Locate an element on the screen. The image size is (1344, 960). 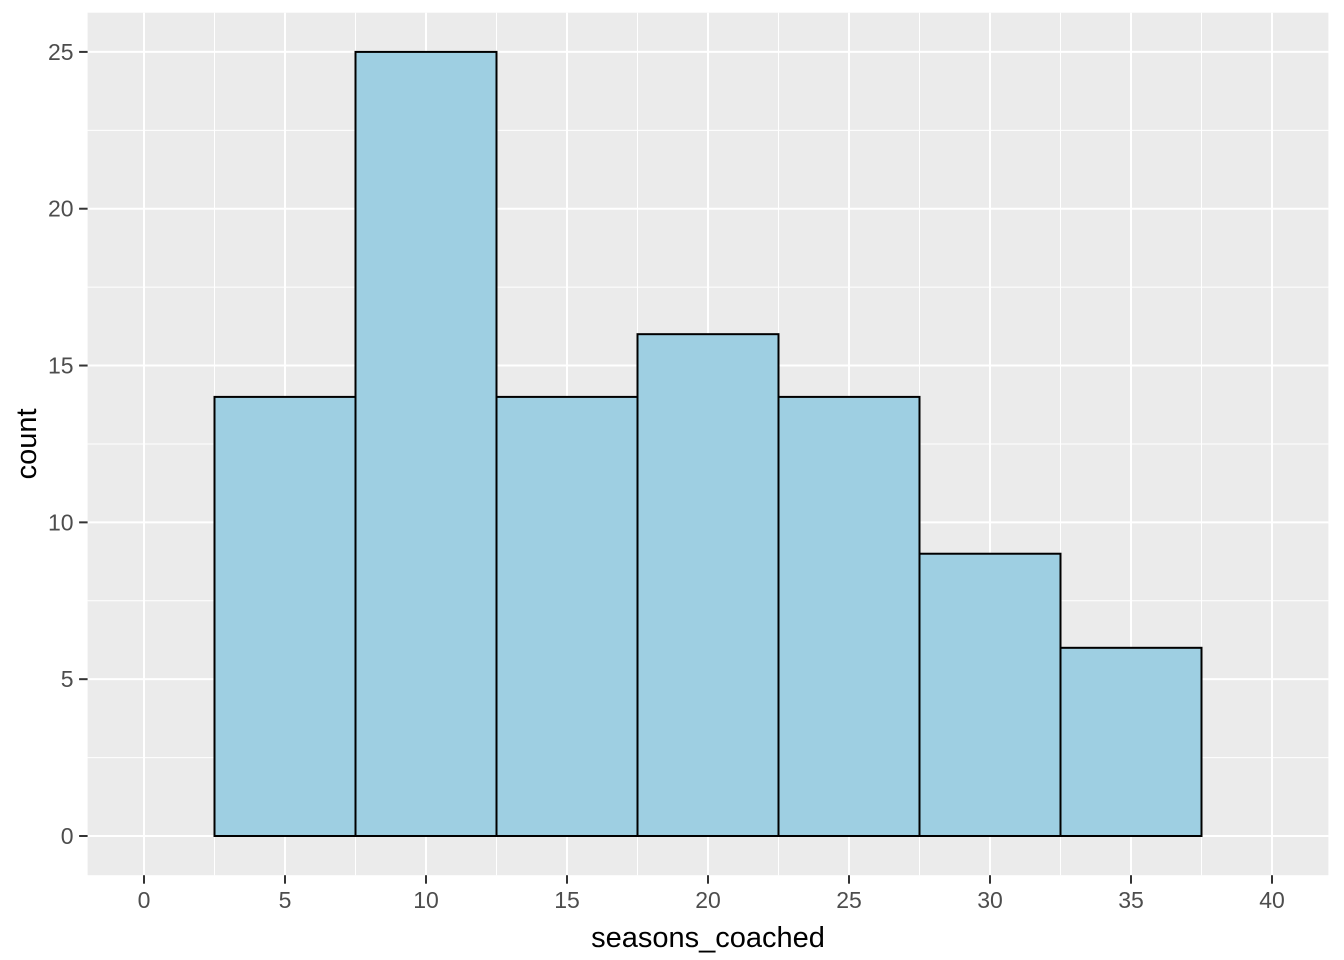
x-tick-label: 20 is located at coordinates (708, 900).